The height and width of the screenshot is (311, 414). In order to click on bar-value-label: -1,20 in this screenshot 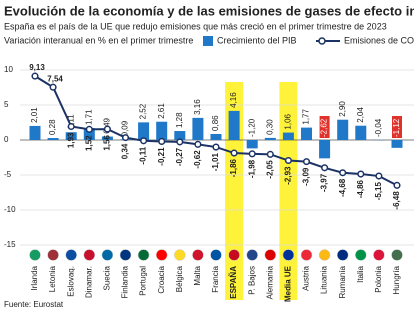, I will do `click(251, 127)`.